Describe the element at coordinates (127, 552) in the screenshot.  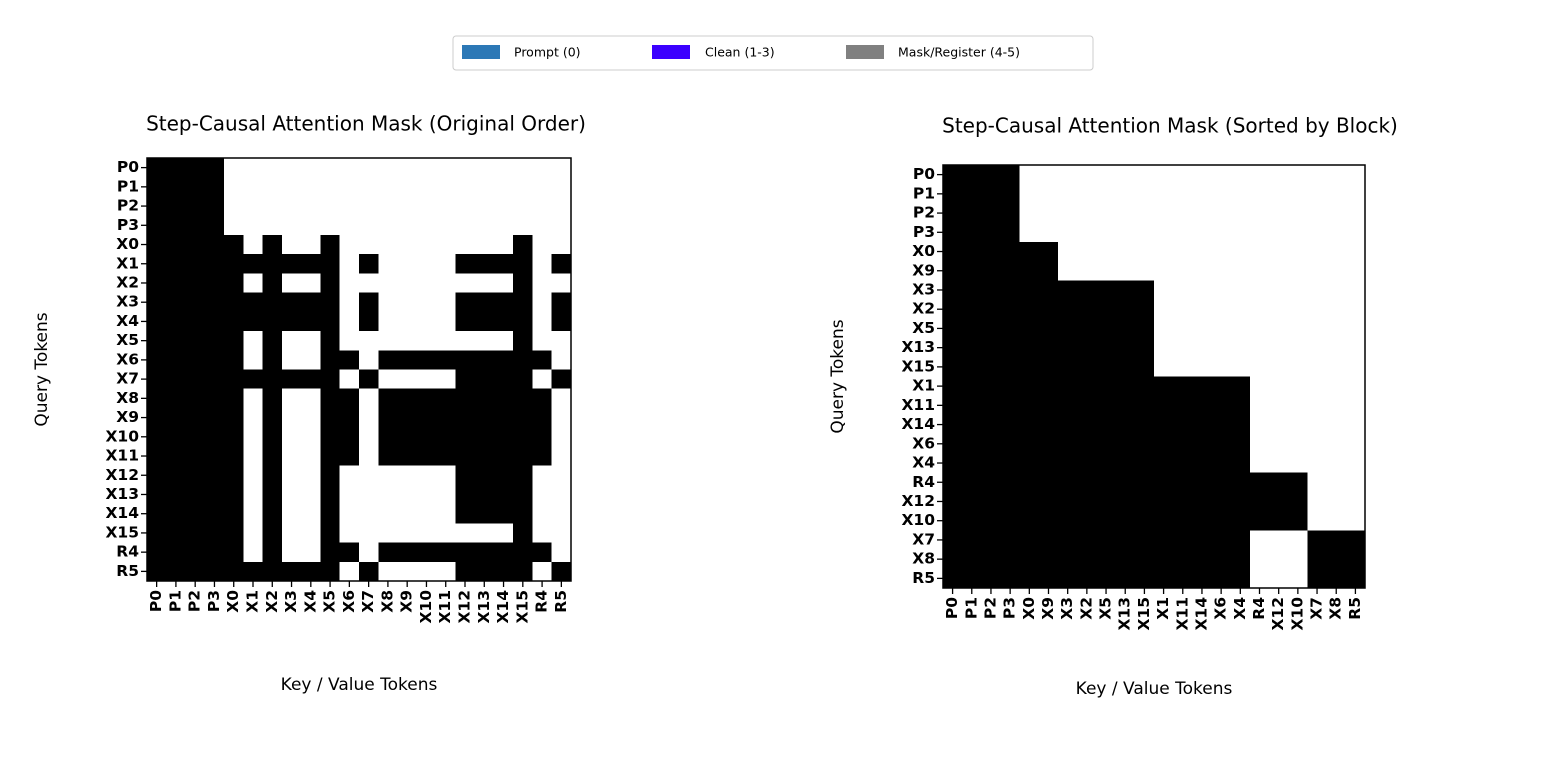
I see `y-tick-label: R4` at that location.